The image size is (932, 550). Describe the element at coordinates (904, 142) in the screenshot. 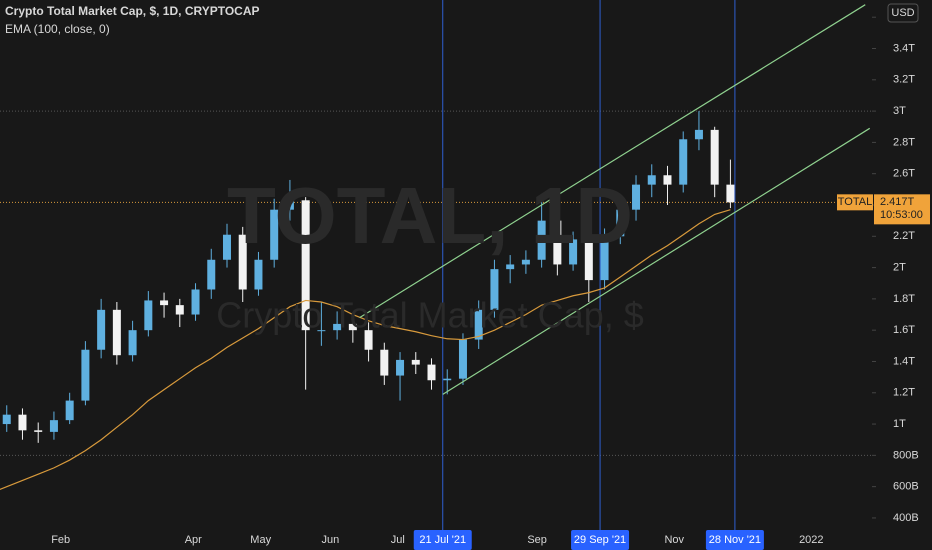

I see `y-tick-label: 2.8T` at that location.